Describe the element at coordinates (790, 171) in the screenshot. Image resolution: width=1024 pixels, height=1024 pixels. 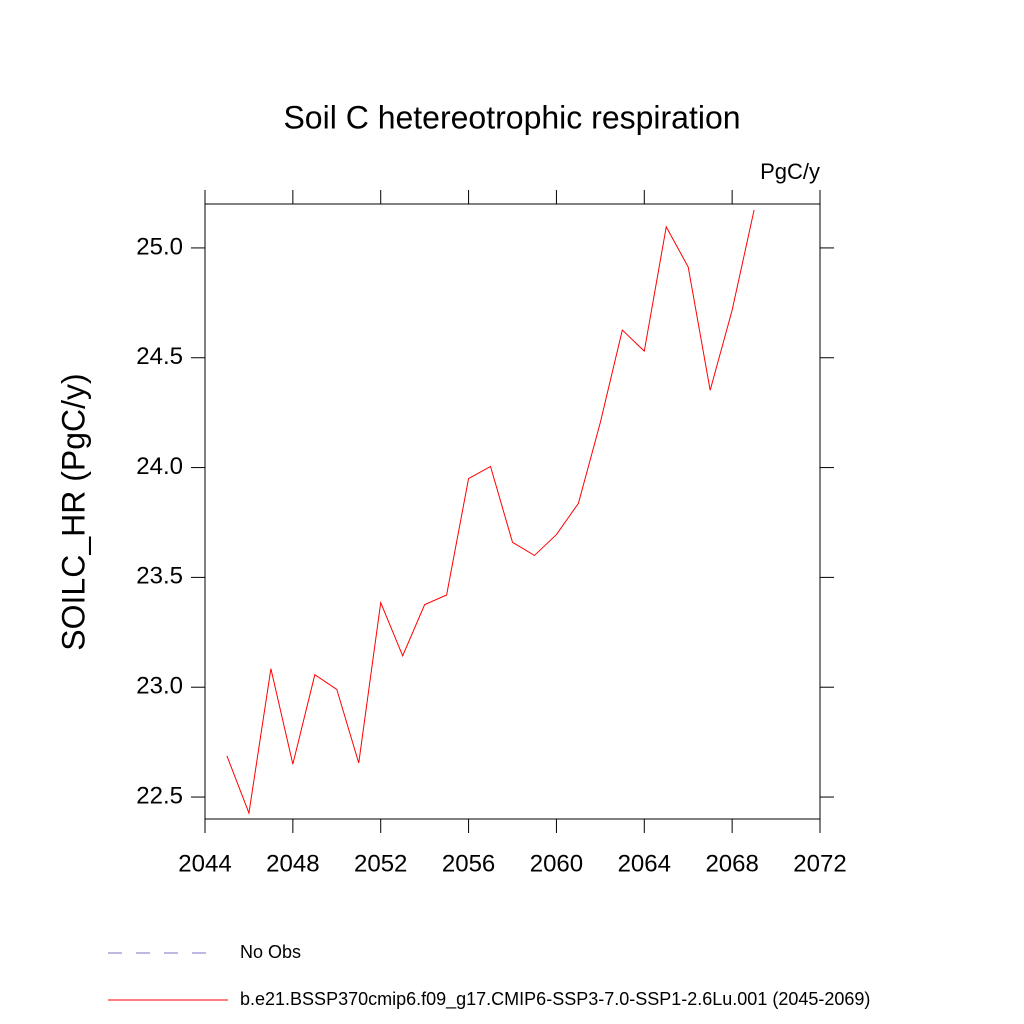
I see `units-label: PgC/y` at that location.